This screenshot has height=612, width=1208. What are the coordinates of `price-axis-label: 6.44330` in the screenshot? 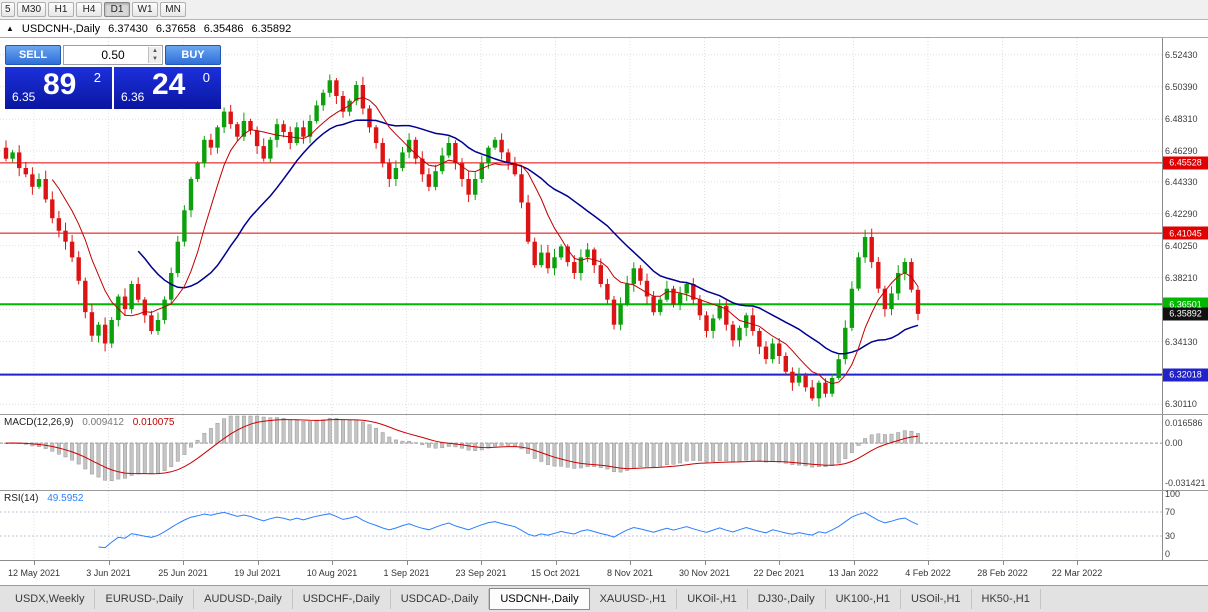 It's located at (1181, 181).